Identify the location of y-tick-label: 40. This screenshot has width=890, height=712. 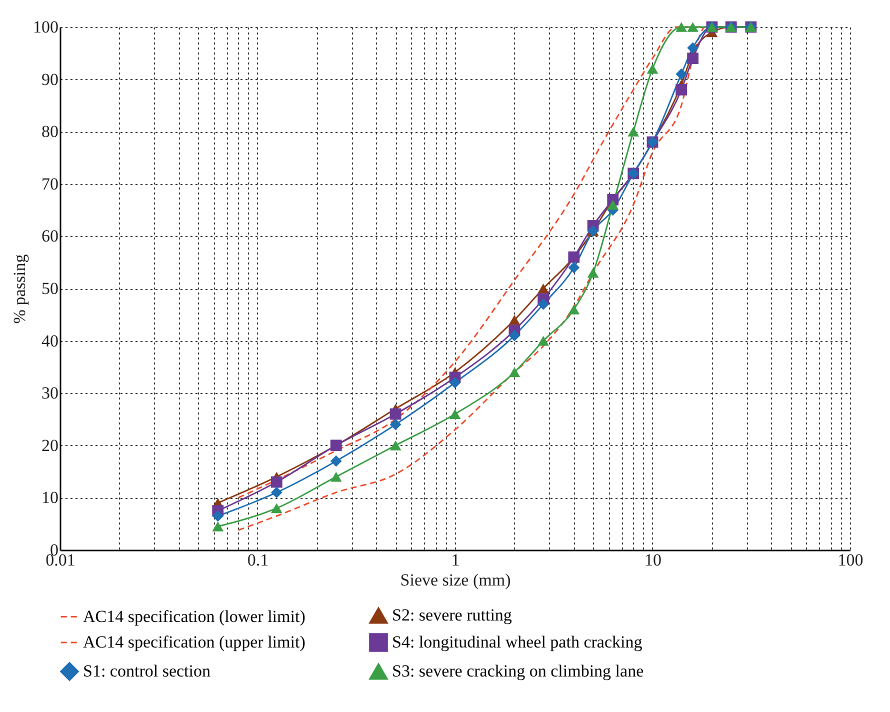
(50, 340).